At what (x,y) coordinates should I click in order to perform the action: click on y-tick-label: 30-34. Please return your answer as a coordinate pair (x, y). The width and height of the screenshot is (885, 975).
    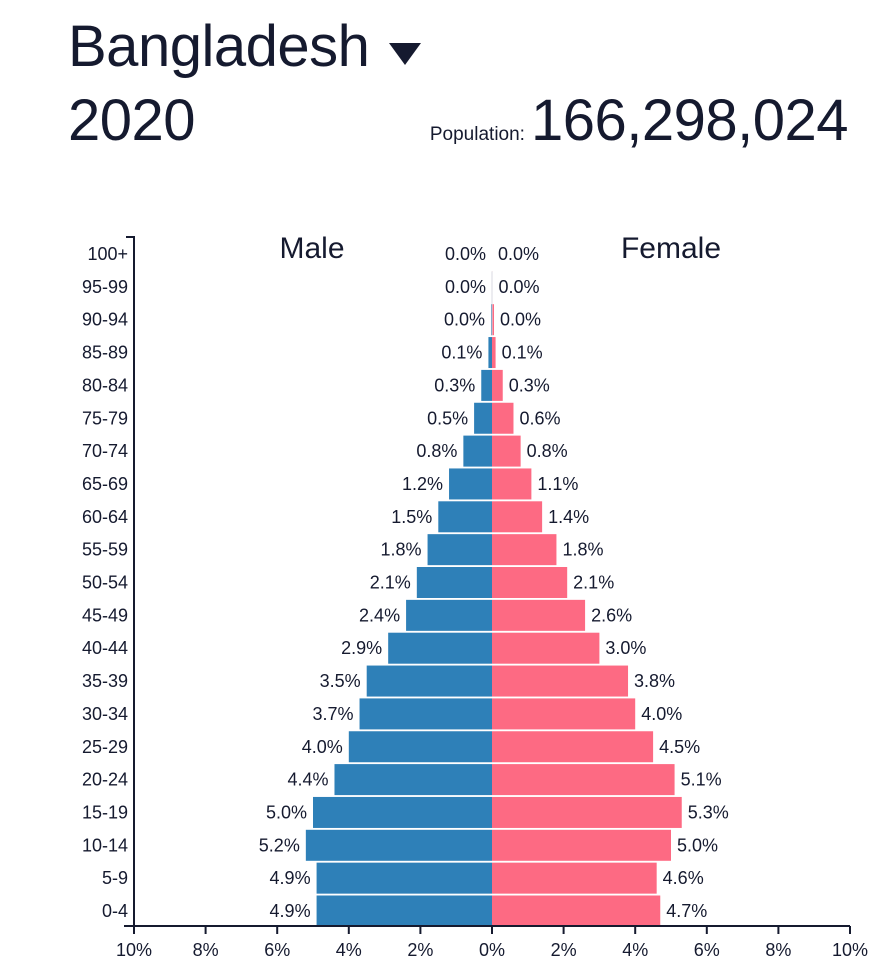
    Looking at the image, I should click on (105, 714).